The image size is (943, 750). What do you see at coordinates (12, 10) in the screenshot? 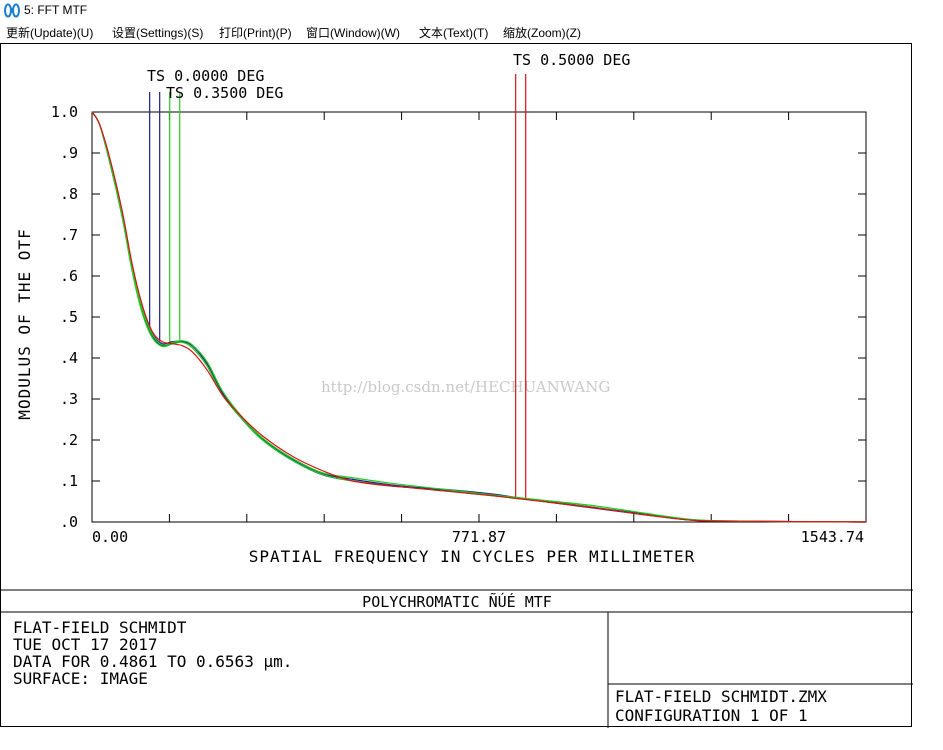
I see `zemax-app-icon` at bounding box center [12, 10].